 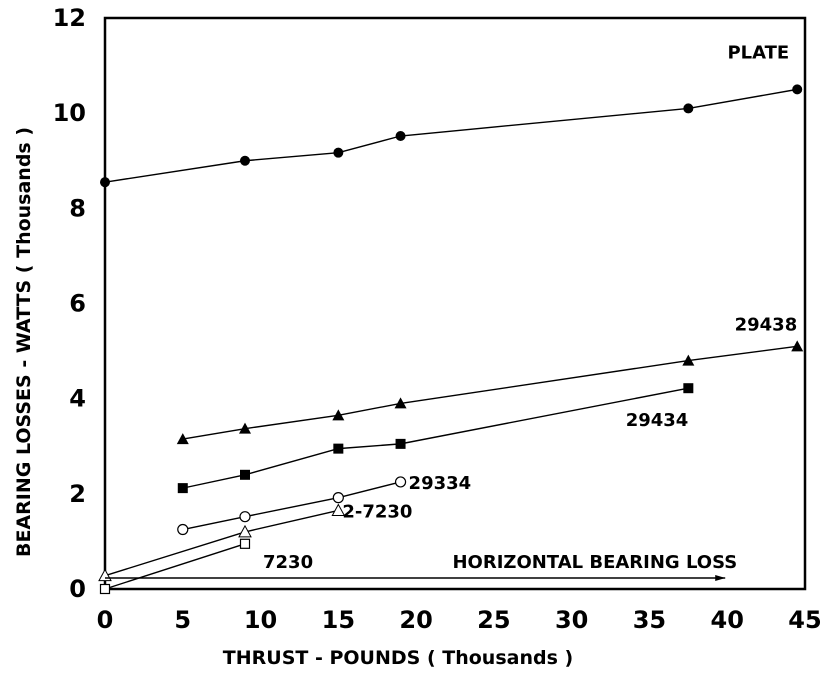 I want to click on y-tick-label: 8, so click(x=77, y=208).